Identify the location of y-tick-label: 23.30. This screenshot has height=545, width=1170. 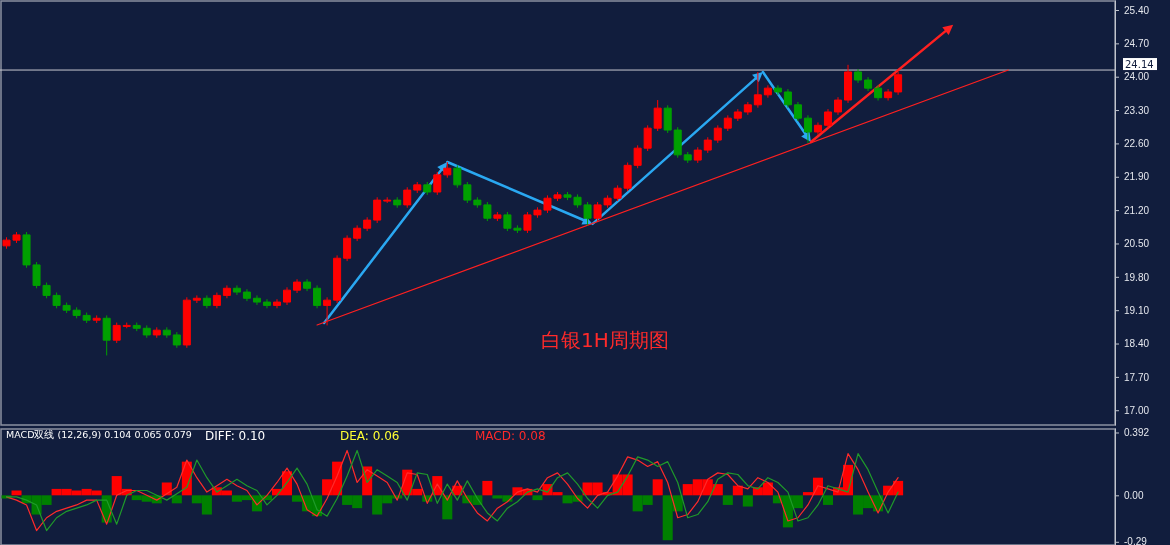
(1137, 110).